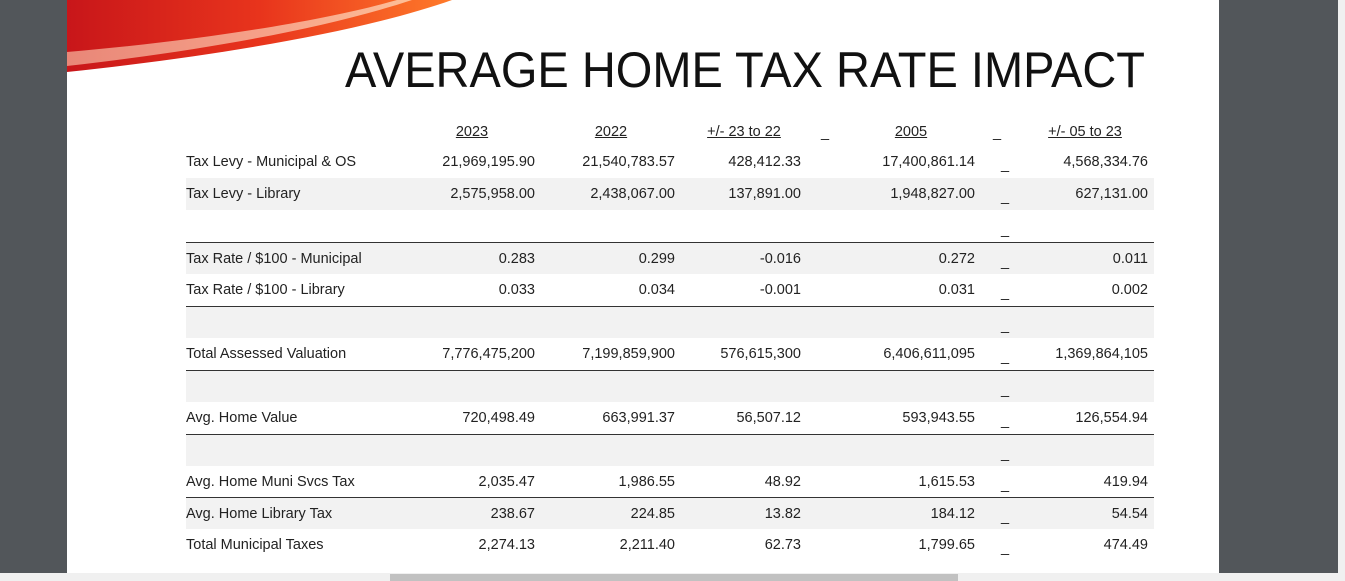  Describe the element at coordinates (782, 544) in the screenshot. I see `value-cell: 62.73` at that location.